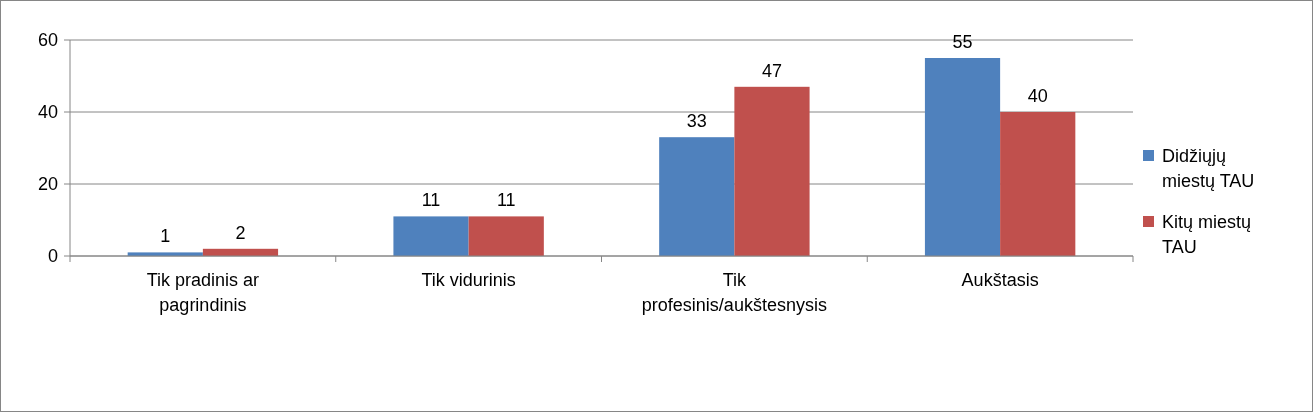 Image resolution: width=1313 pixels, height=412 pixels. What do you see at coordinates (468, 280) in the screenshot?
I see `x-tick-label: Tik vidurinis` at bounding box center [468, 280].